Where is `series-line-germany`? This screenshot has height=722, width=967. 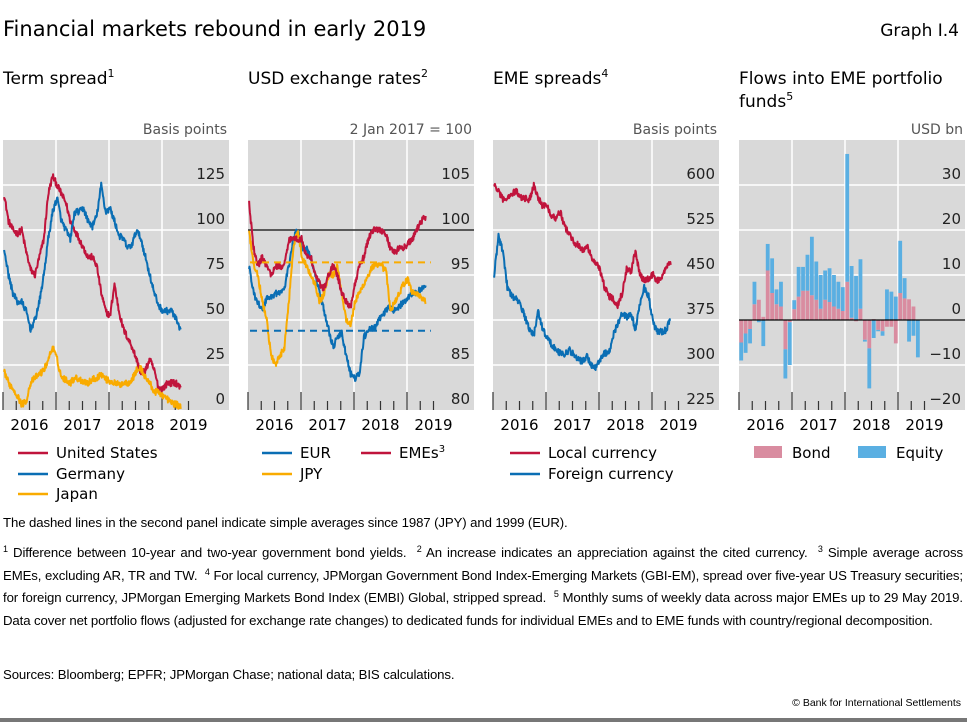 series-line-germany is located at coordinates (92, 257).